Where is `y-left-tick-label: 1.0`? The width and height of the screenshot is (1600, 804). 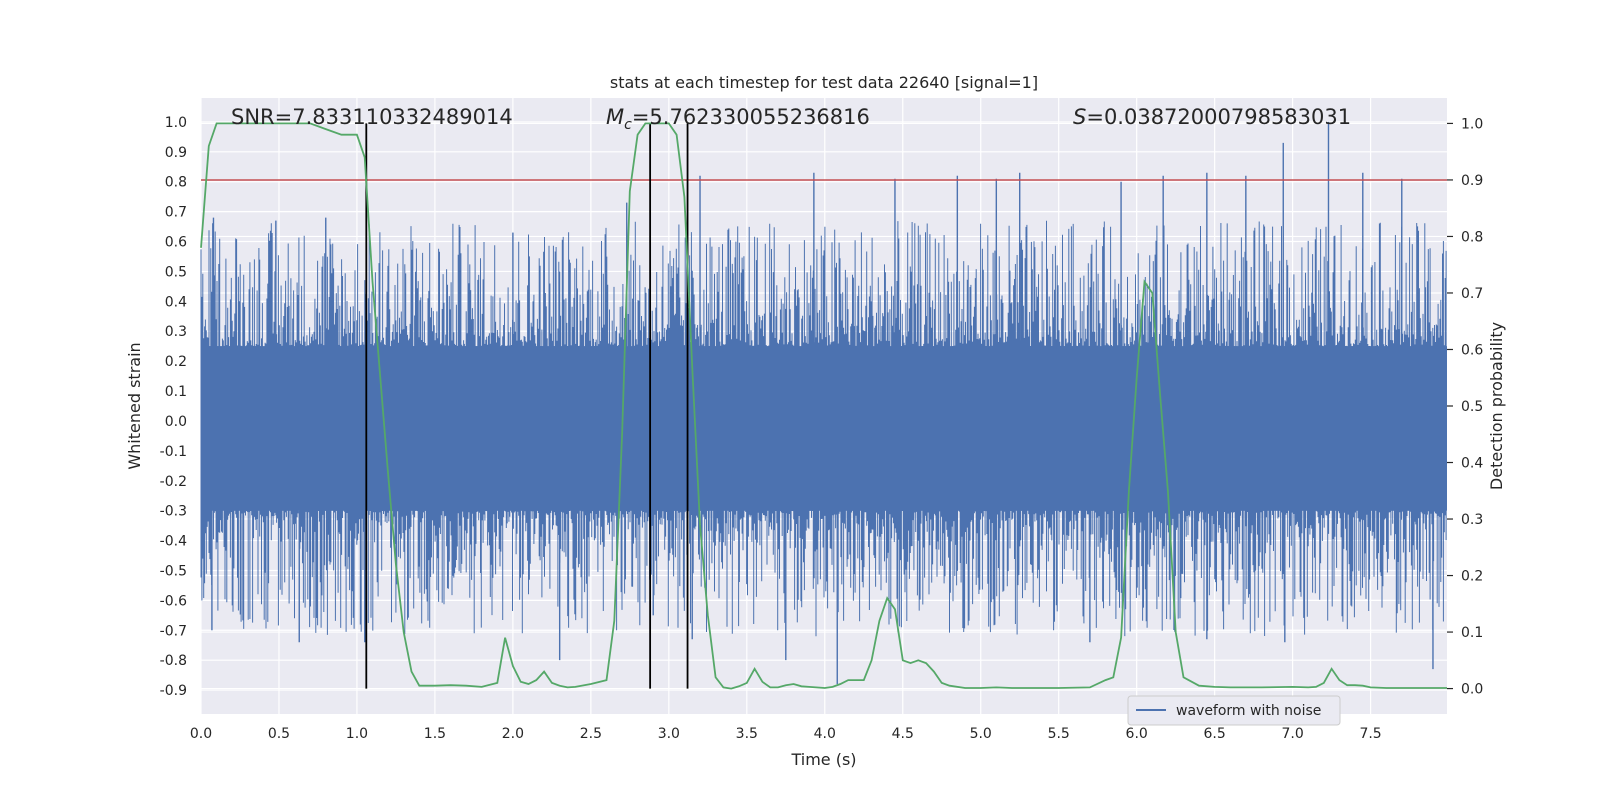 y-left-tick-label: 1.0 is located at coordinates (176, 123).